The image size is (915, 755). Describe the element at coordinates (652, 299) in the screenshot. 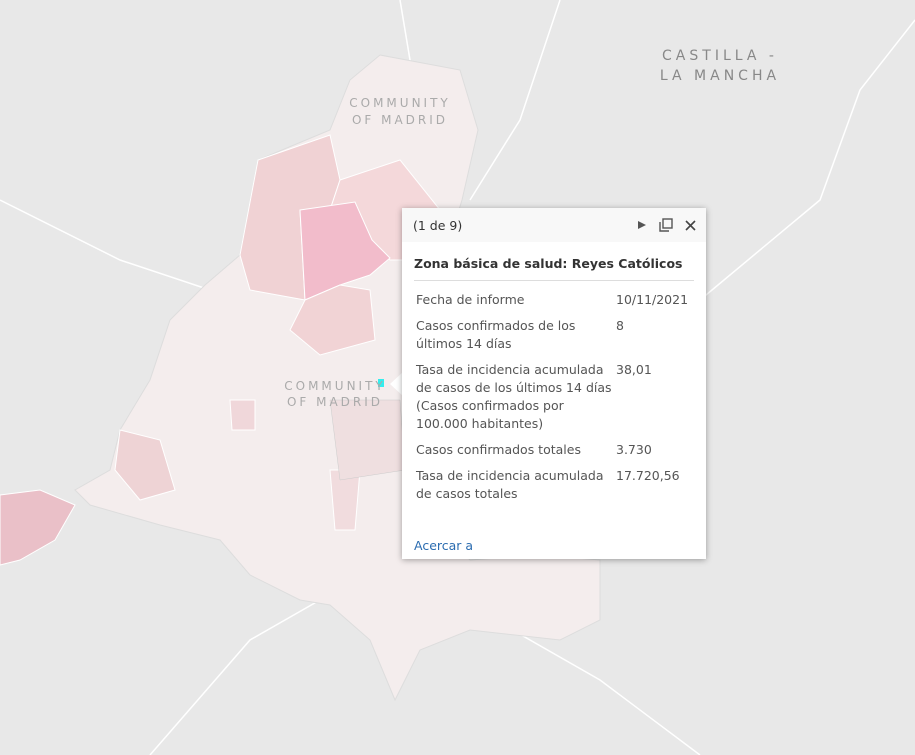

I see `field-value: 10/11/2021` at that location.